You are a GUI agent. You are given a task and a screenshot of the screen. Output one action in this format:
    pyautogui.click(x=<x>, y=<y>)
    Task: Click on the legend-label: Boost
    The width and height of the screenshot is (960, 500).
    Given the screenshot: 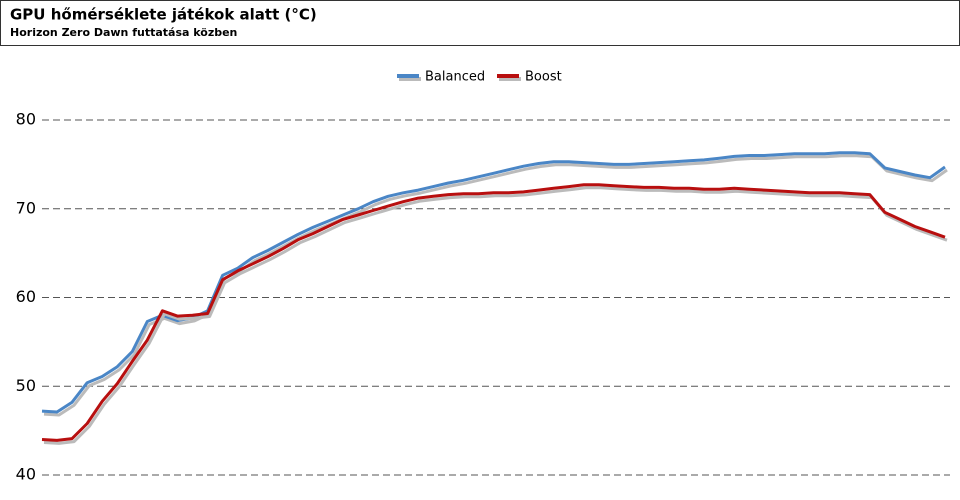 What is the action you would take?
    pyautogui.click(x=543, y=77)
    